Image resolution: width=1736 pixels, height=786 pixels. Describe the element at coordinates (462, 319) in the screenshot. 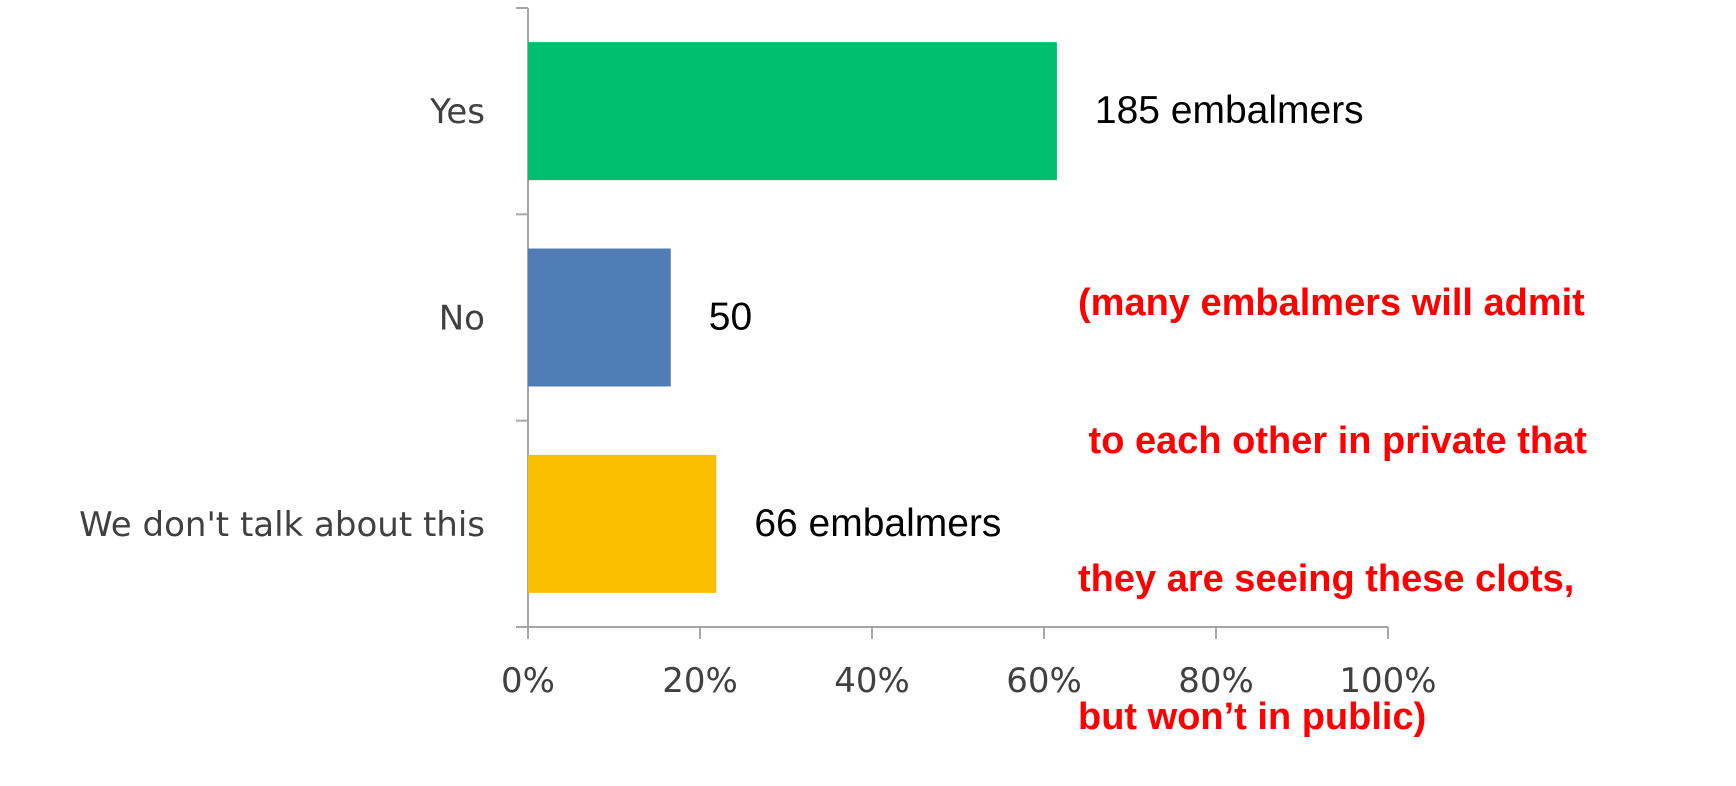

I see `category-label: No` at that location.